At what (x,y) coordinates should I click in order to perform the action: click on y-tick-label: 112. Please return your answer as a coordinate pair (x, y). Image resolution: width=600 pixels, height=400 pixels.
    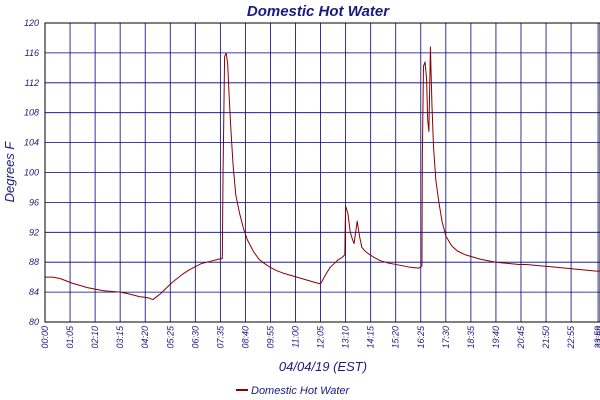
    Looking at the image, I should click on (32, 83).